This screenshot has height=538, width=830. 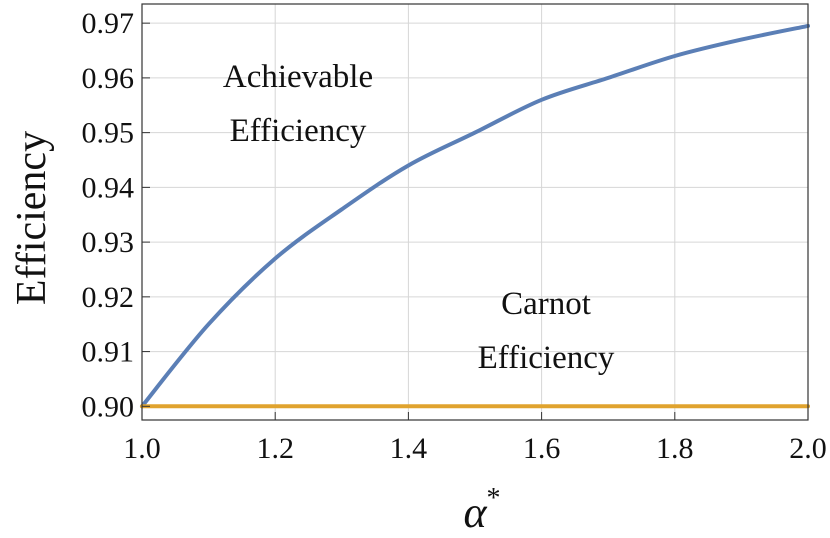 I want to click on y-tick-label: 0.92, so click(x=108, y=297).